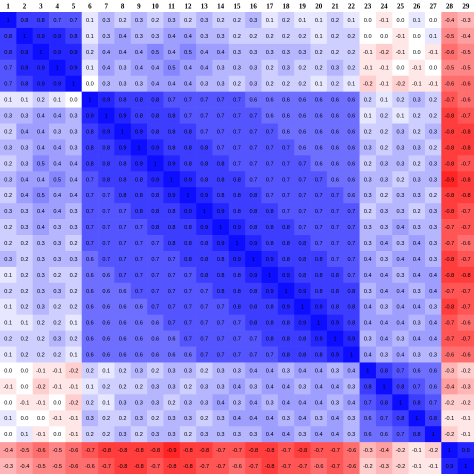 The width and height of the screenshot is (474, 474). Describe the element at coordinates (57, 451) in the screenshot. I see `cell-value: -0.5` at that location.